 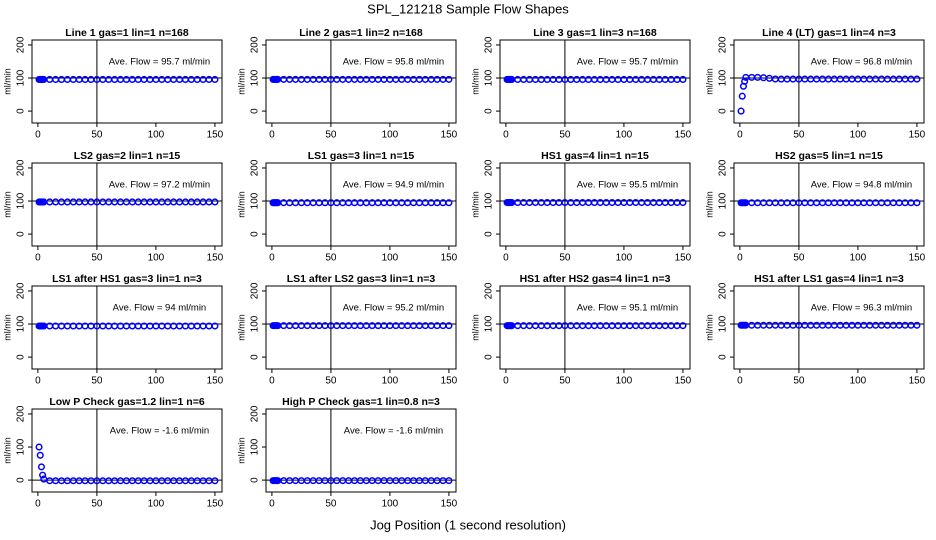 I want to click on figure-title: SPL_121218 Sample Flow Shapes, so click(x=468, y=8).